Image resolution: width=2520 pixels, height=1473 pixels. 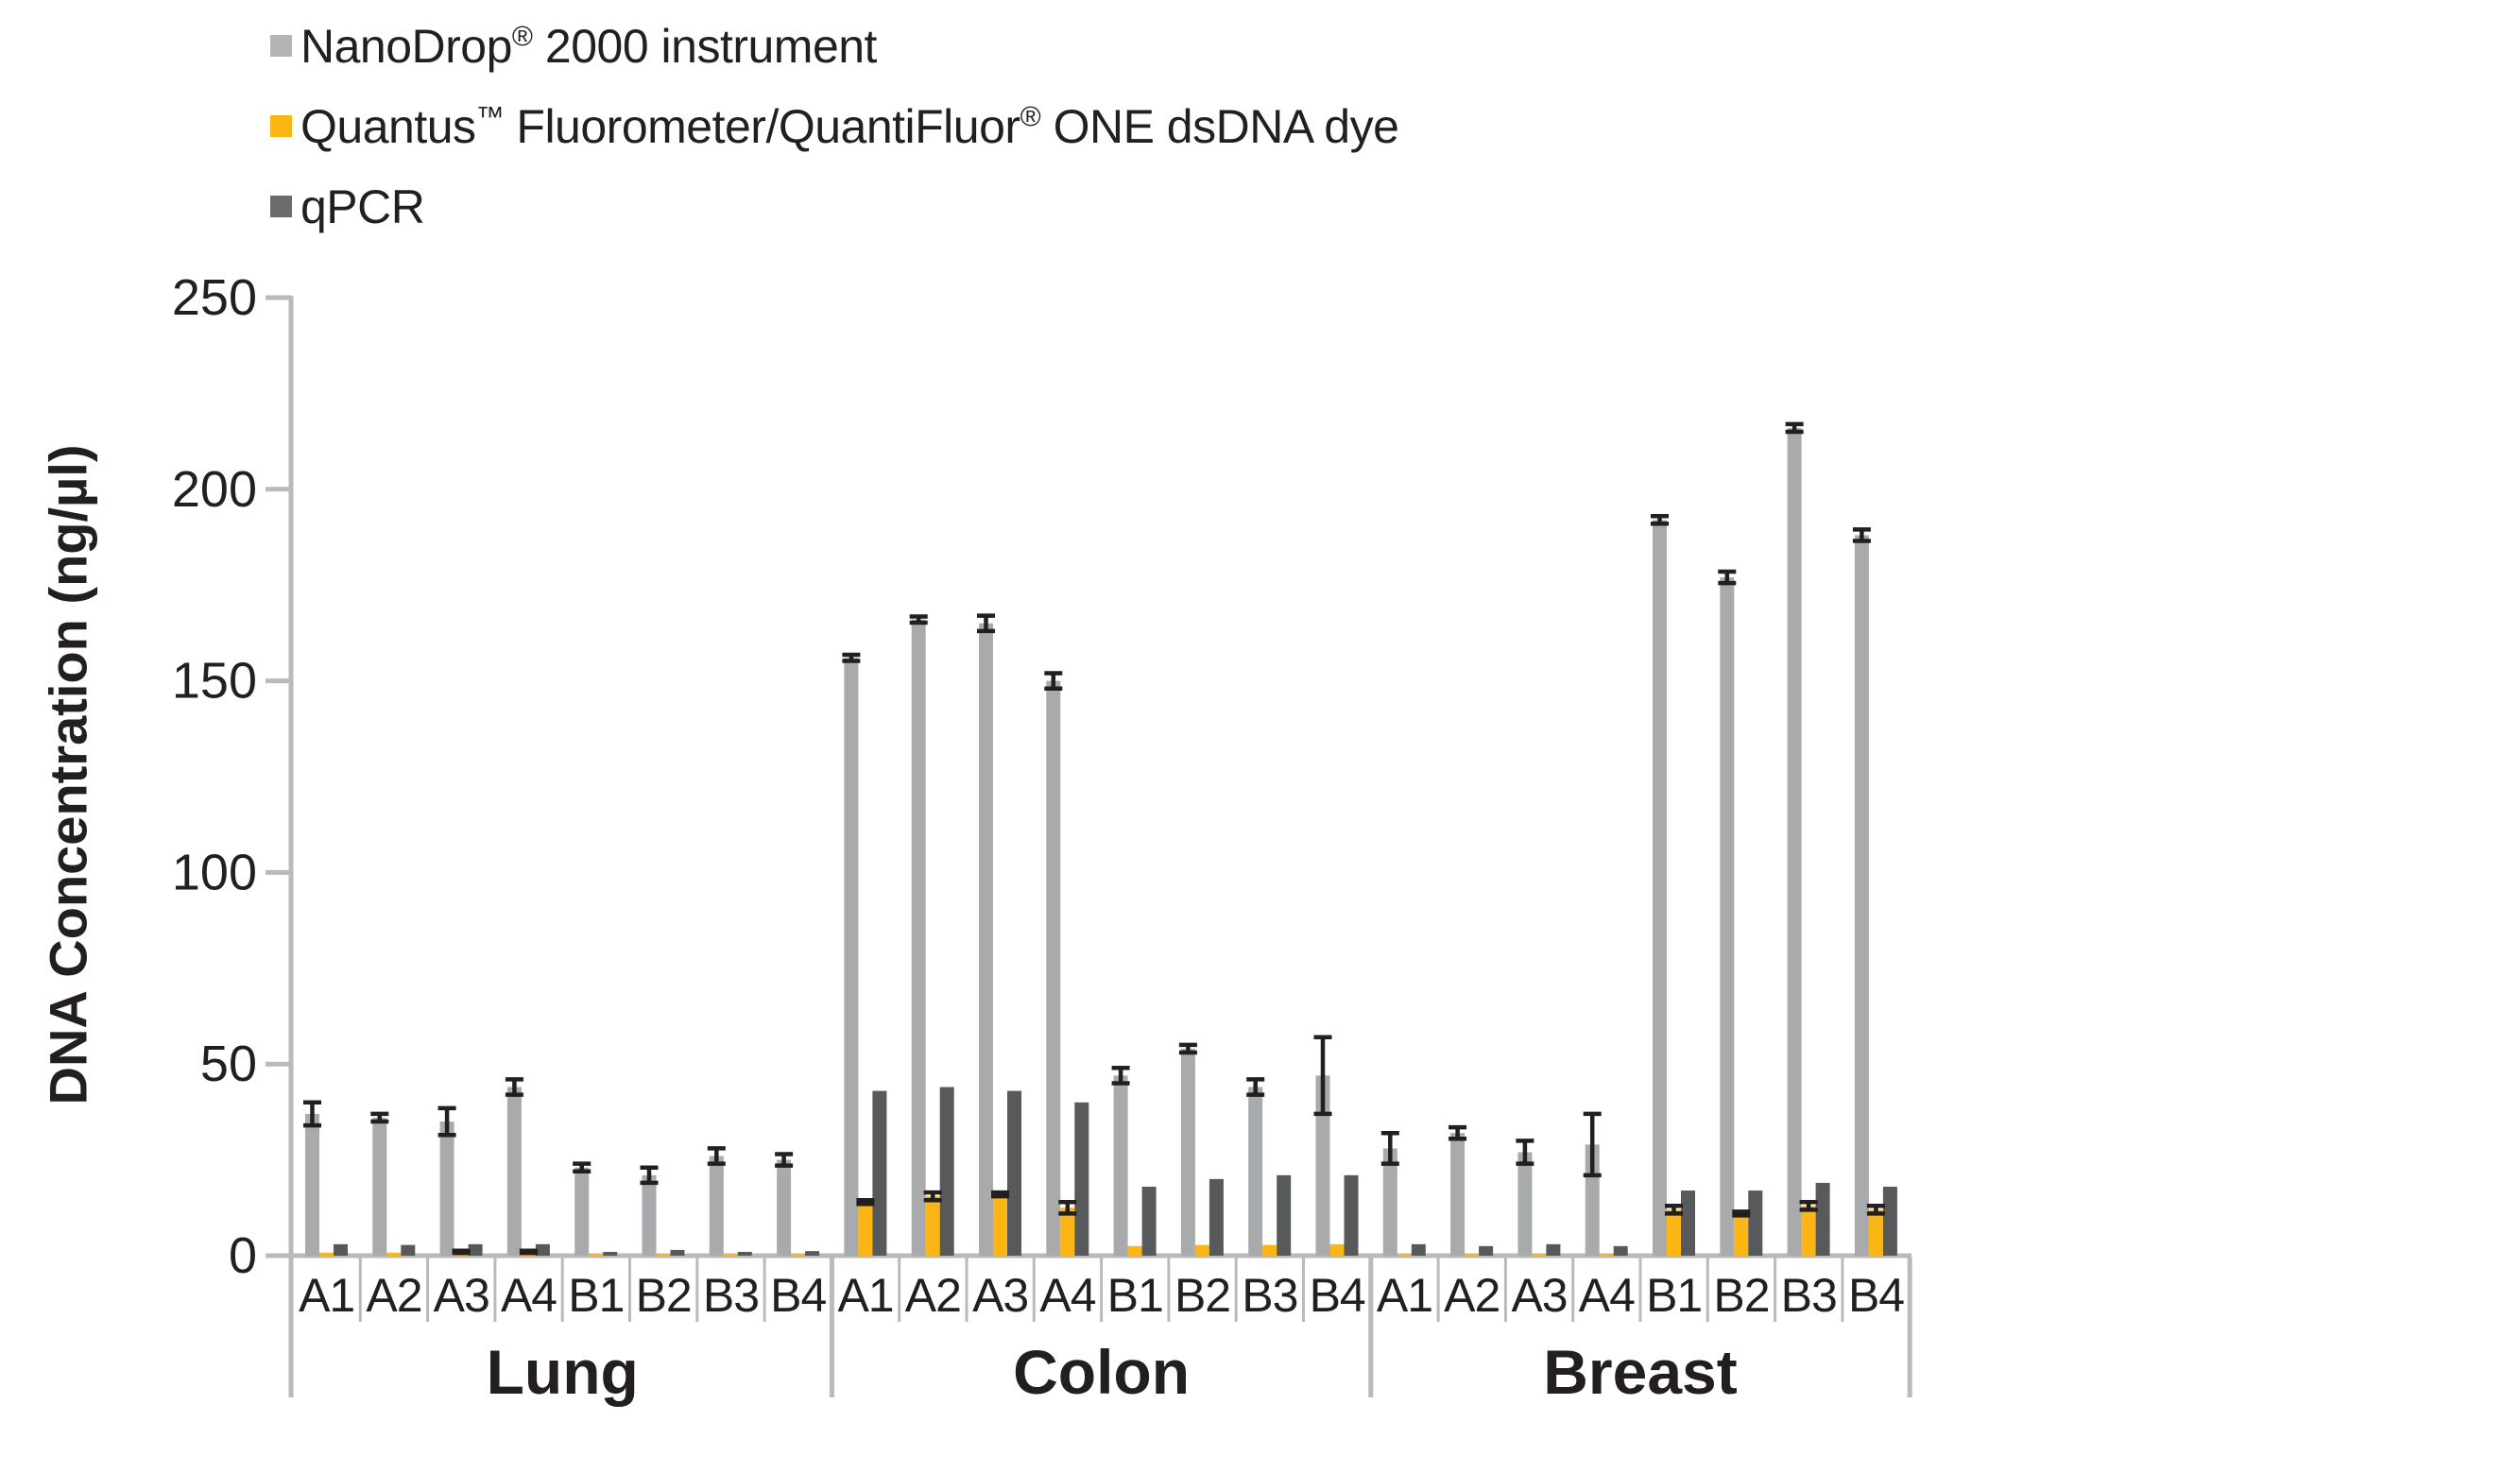 What do you see at coordinates (1322, 1165) in the screenshot?
I see `bar-colon-b4-nanodrop` at bounding box center [1322, 1165].